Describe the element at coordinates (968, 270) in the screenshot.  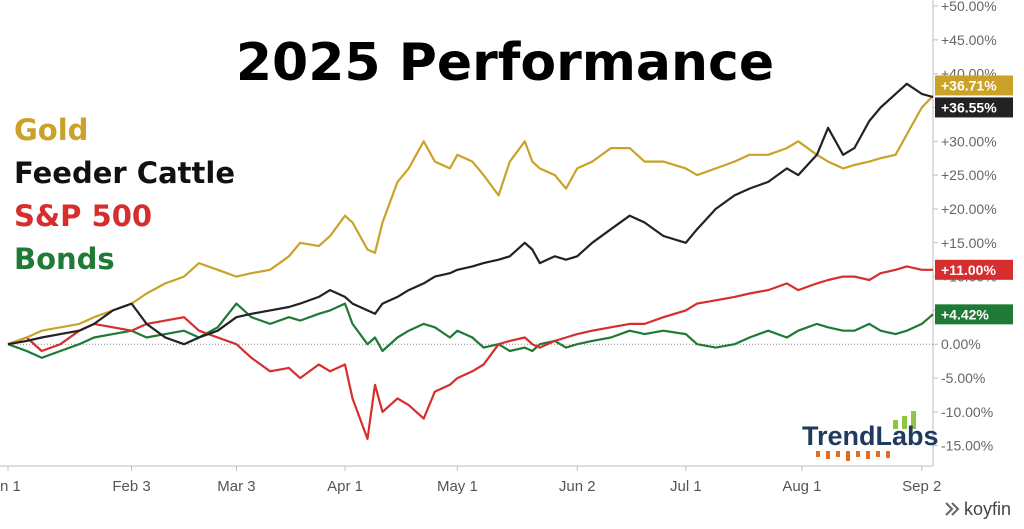
I see `end-label-text: +11.00%` at that location.